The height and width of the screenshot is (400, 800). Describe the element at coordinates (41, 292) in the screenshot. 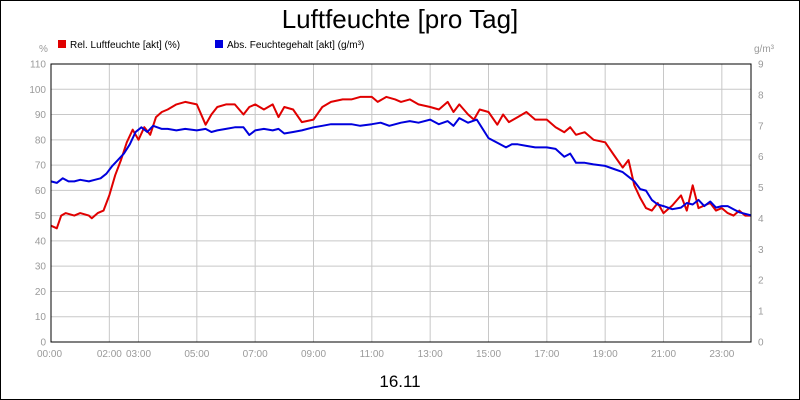

I see `left-axis-tick-label: 20` at that location.